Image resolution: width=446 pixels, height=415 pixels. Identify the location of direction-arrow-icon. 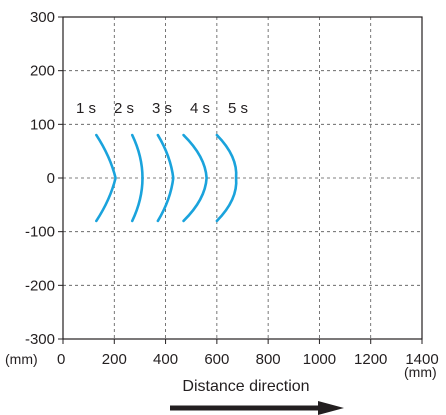
(257, 408).